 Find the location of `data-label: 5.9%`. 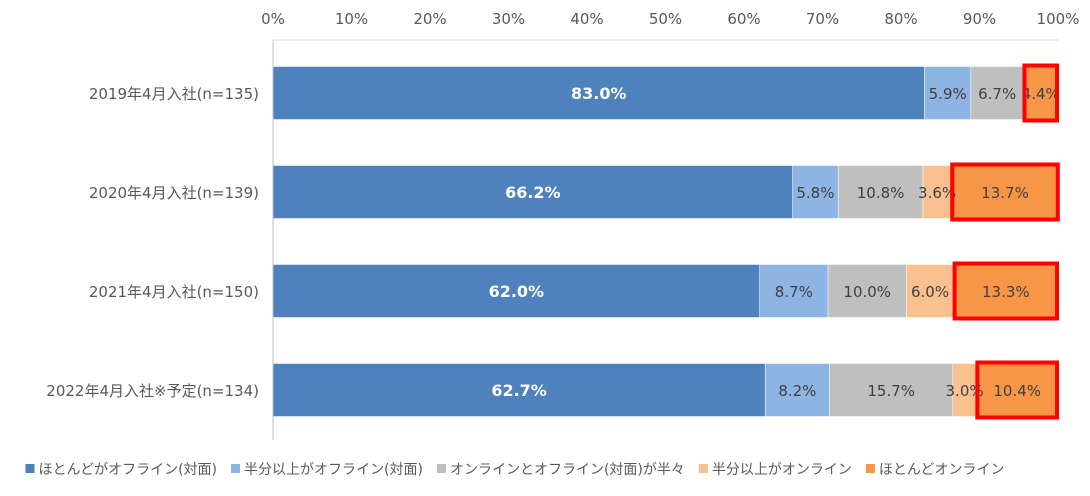

data-label: 5.9% is located at coordinates (948, 94).